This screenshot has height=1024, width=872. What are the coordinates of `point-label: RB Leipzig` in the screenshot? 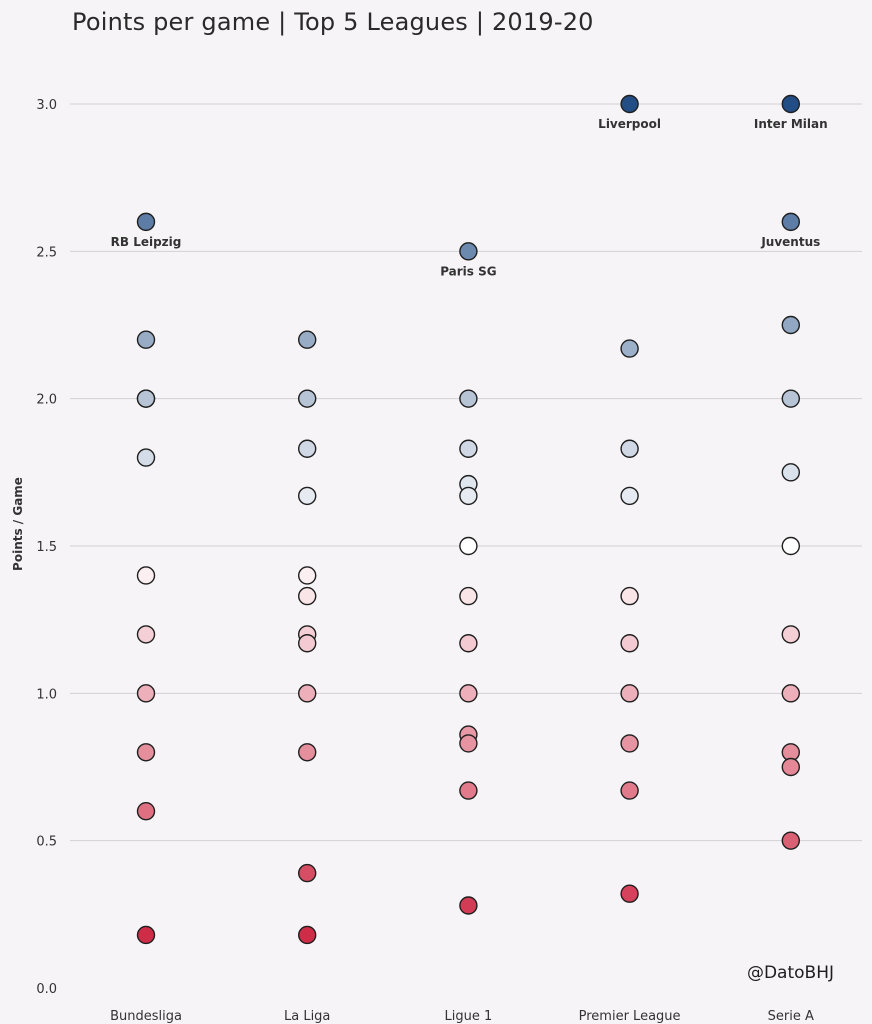 It's located at (146, 242).